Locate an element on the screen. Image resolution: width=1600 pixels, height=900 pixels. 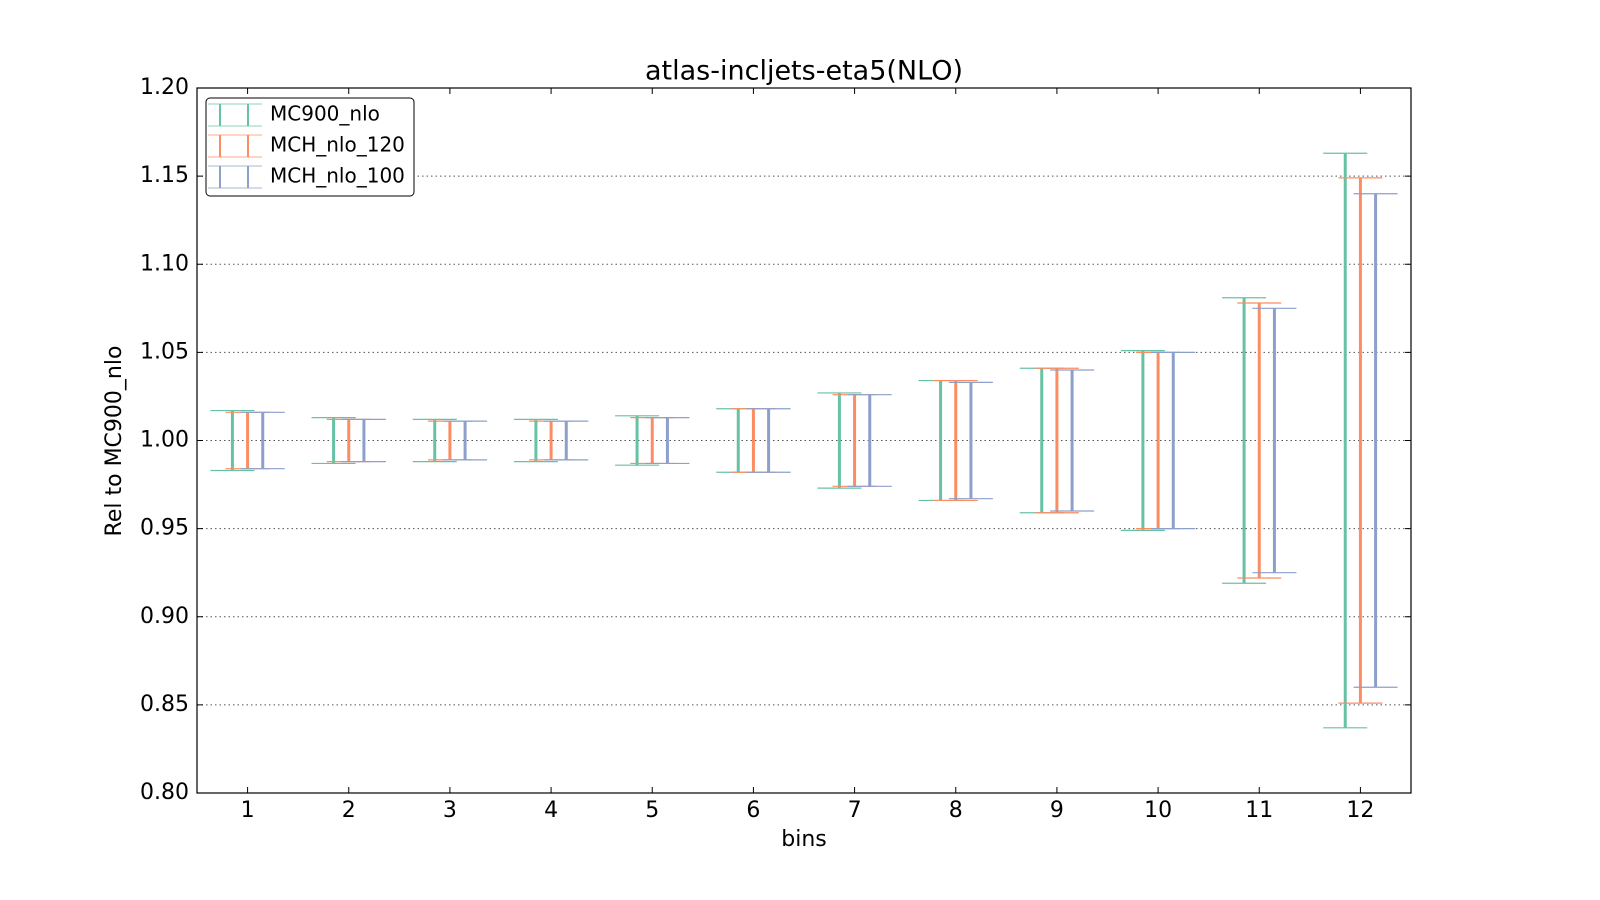
legend: MC900_nlo MCH_nlo_120 MCH_nlo_100 is located at coordinates (310, 147).